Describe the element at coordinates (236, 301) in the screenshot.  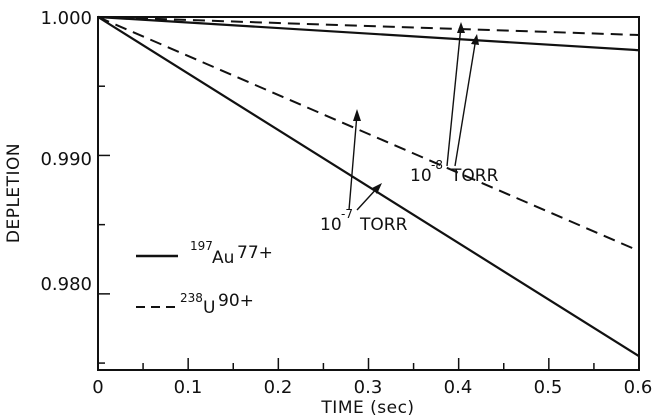
I see `legend-charge: 90+` at that location.